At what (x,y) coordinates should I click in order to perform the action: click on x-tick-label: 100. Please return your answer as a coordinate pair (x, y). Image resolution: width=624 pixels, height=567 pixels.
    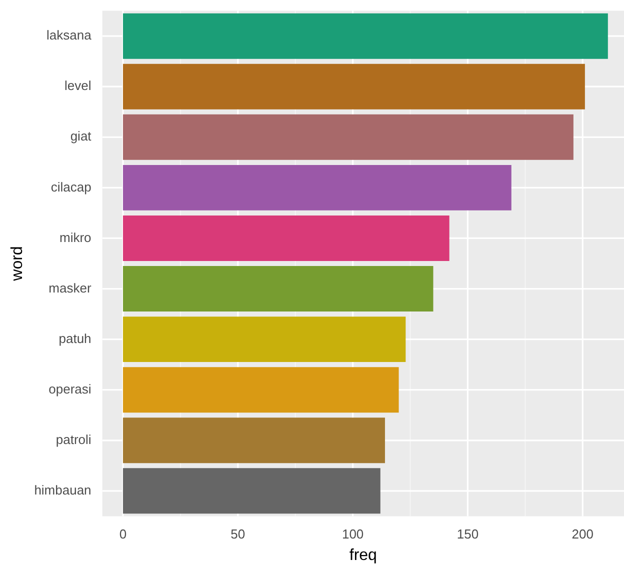
    Looking at the image, I should click on (353, 534).